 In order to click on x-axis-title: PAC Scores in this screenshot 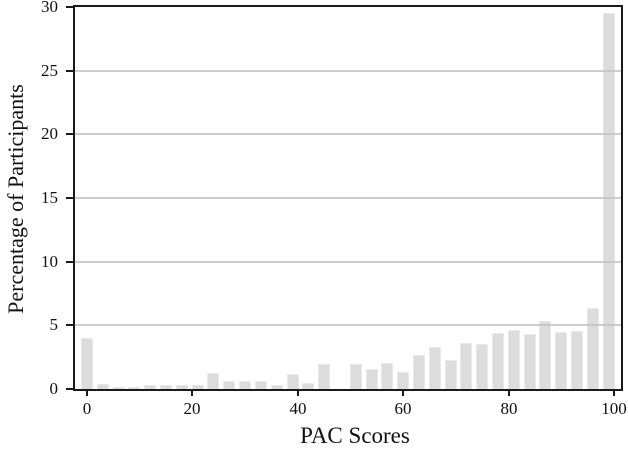, I will do `click(355, 435)`.